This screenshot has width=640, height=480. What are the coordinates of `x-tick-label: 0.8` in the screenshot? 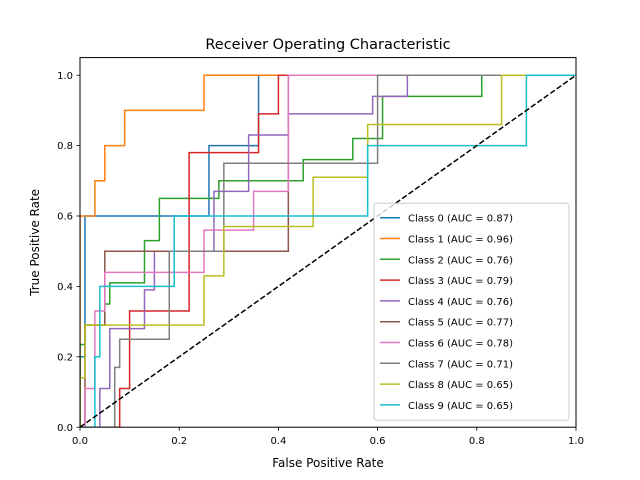 It's located at (477, 441).